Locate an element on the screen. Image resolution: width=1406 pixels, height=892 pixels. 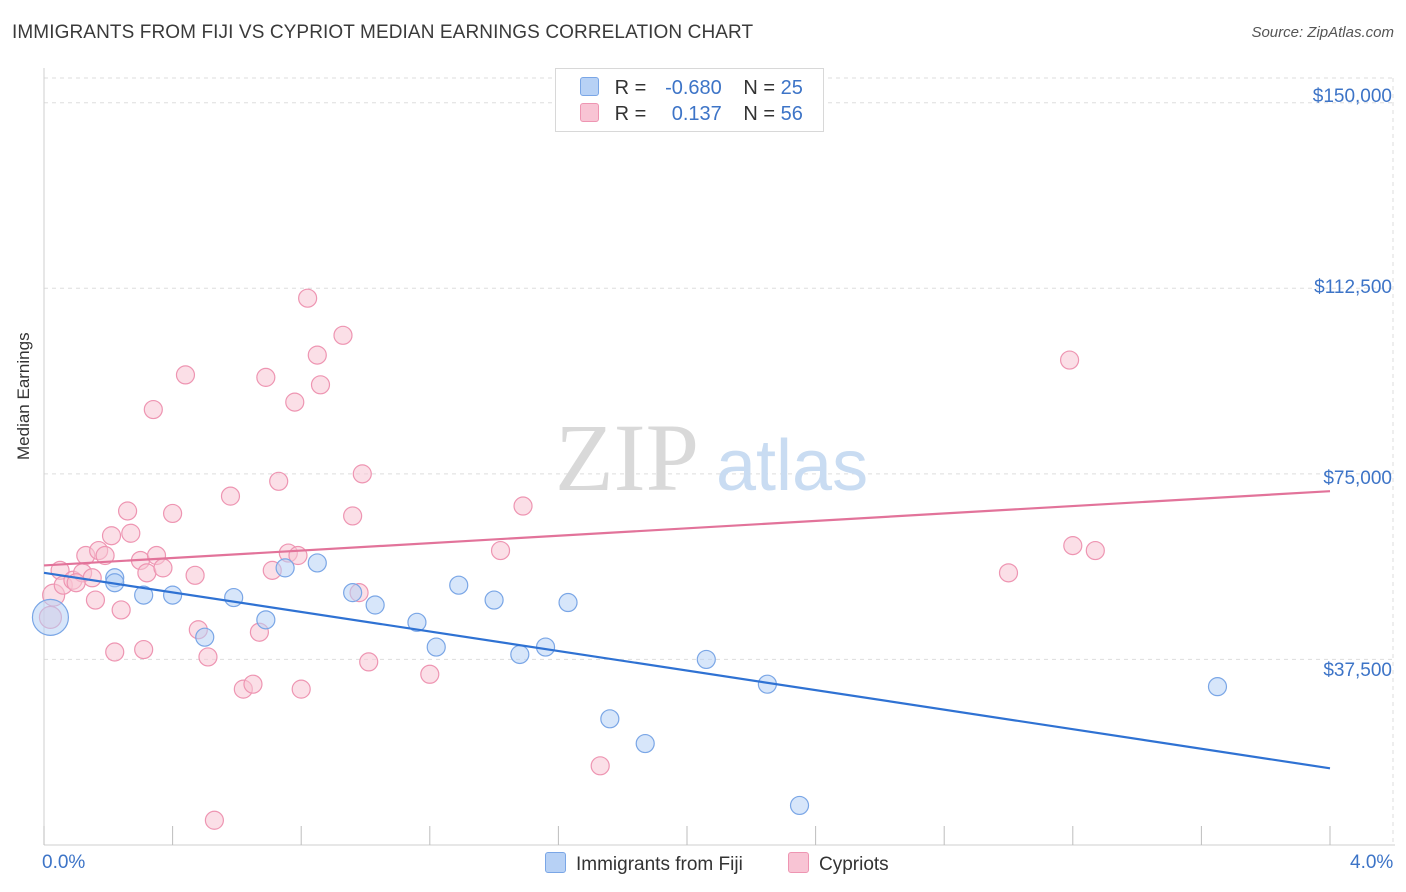
bottom-legend-fiji: Immigrants from Fiji is located at coordinates (644, 864).